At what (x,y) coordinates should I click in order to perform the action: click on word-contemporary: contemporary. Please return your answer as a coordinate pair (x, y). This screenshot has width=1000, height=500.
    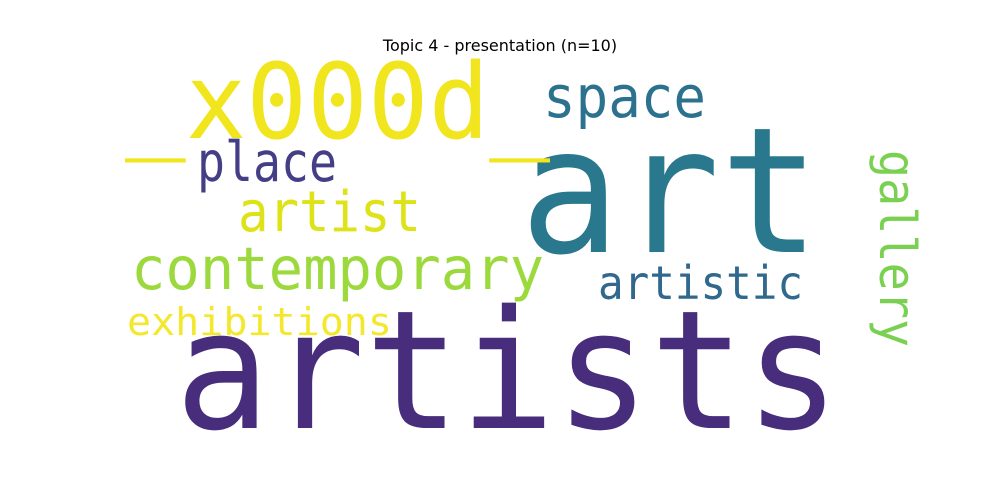
    Looking at the image, I should click on (337, 268).